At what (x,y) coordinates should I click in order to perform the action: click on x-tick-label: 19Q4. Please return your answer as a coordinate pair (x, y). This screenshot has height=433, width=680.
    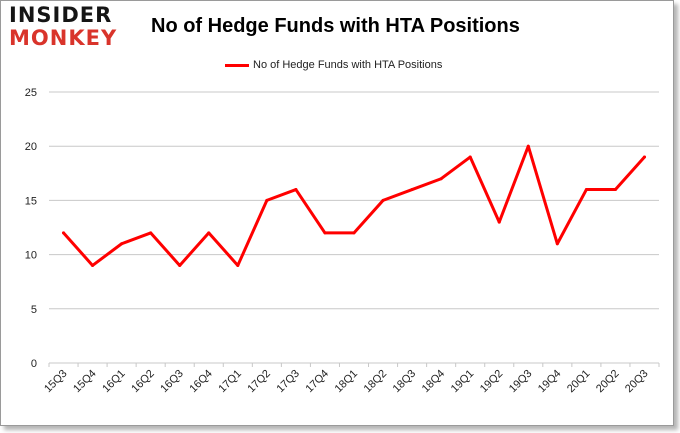
    Looking at the image, I should click on (550, 382).